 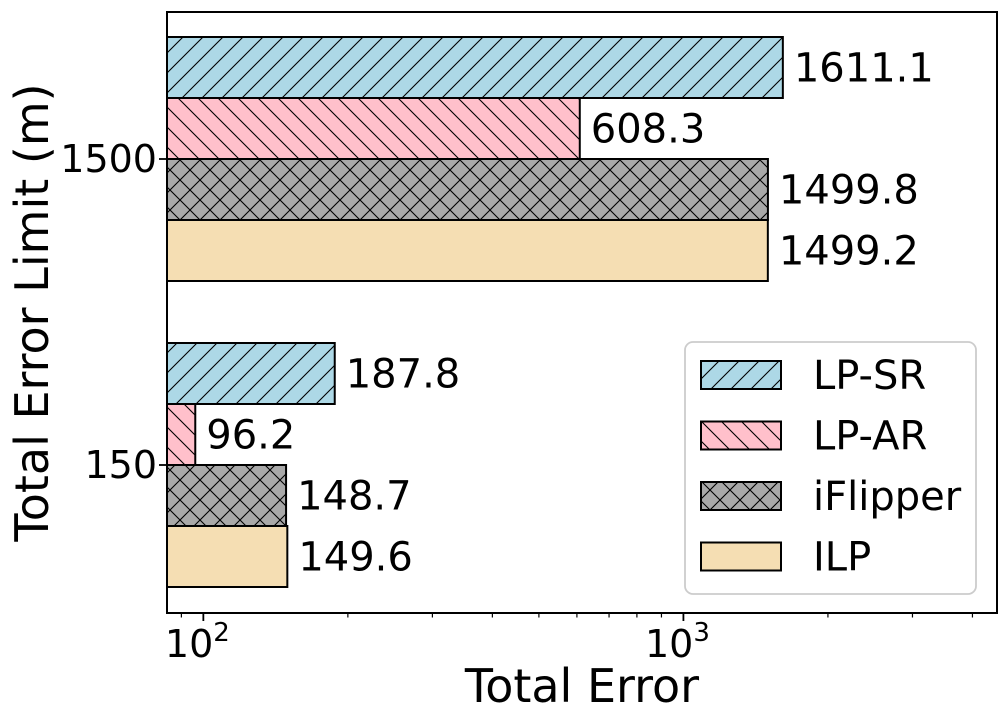 What do you see at coordinates (870, 437) in the screenshot?
I see `legend-label: LP-AR` at bounding box center [870, 437].